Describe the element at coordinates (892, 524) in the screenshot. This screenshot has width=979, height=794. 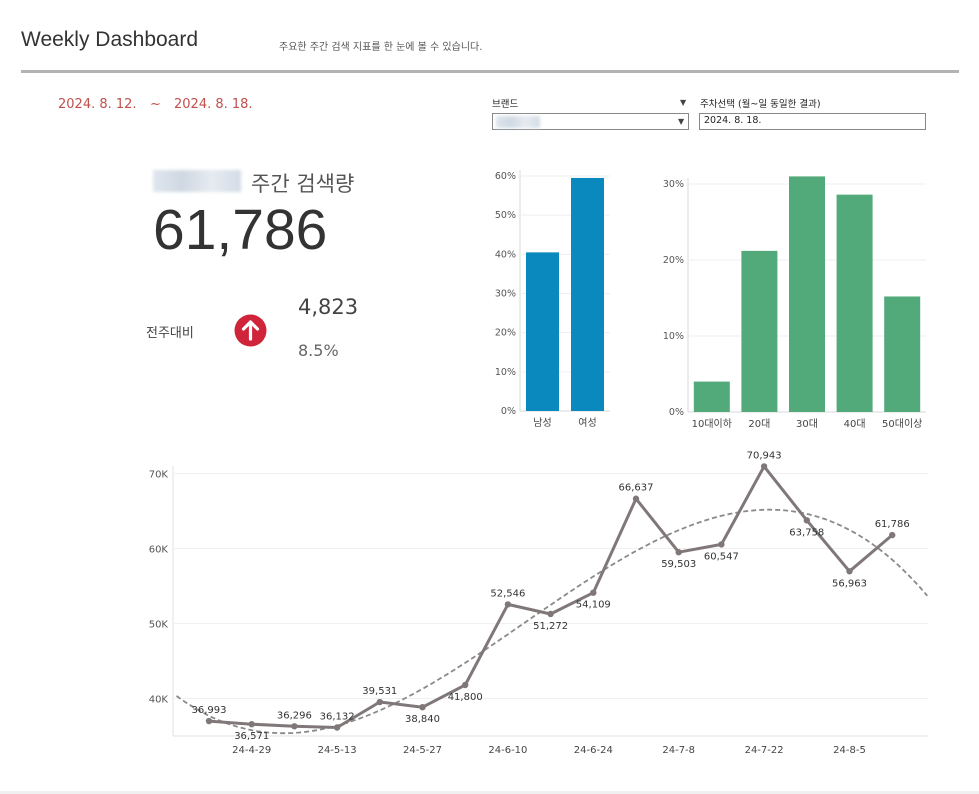
I see `data-label: 61,786` at that location.